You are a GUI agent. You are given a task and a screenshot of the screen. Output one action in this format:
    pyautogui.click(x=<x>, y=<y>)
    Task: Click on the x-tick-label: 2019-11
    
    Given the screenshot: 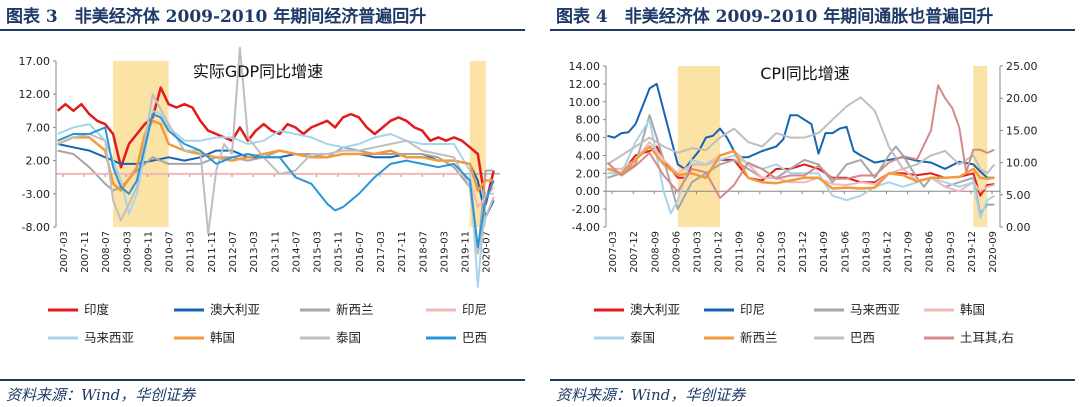 What is the action you would take?
    pyautogui.click(x=466, y=252)
    